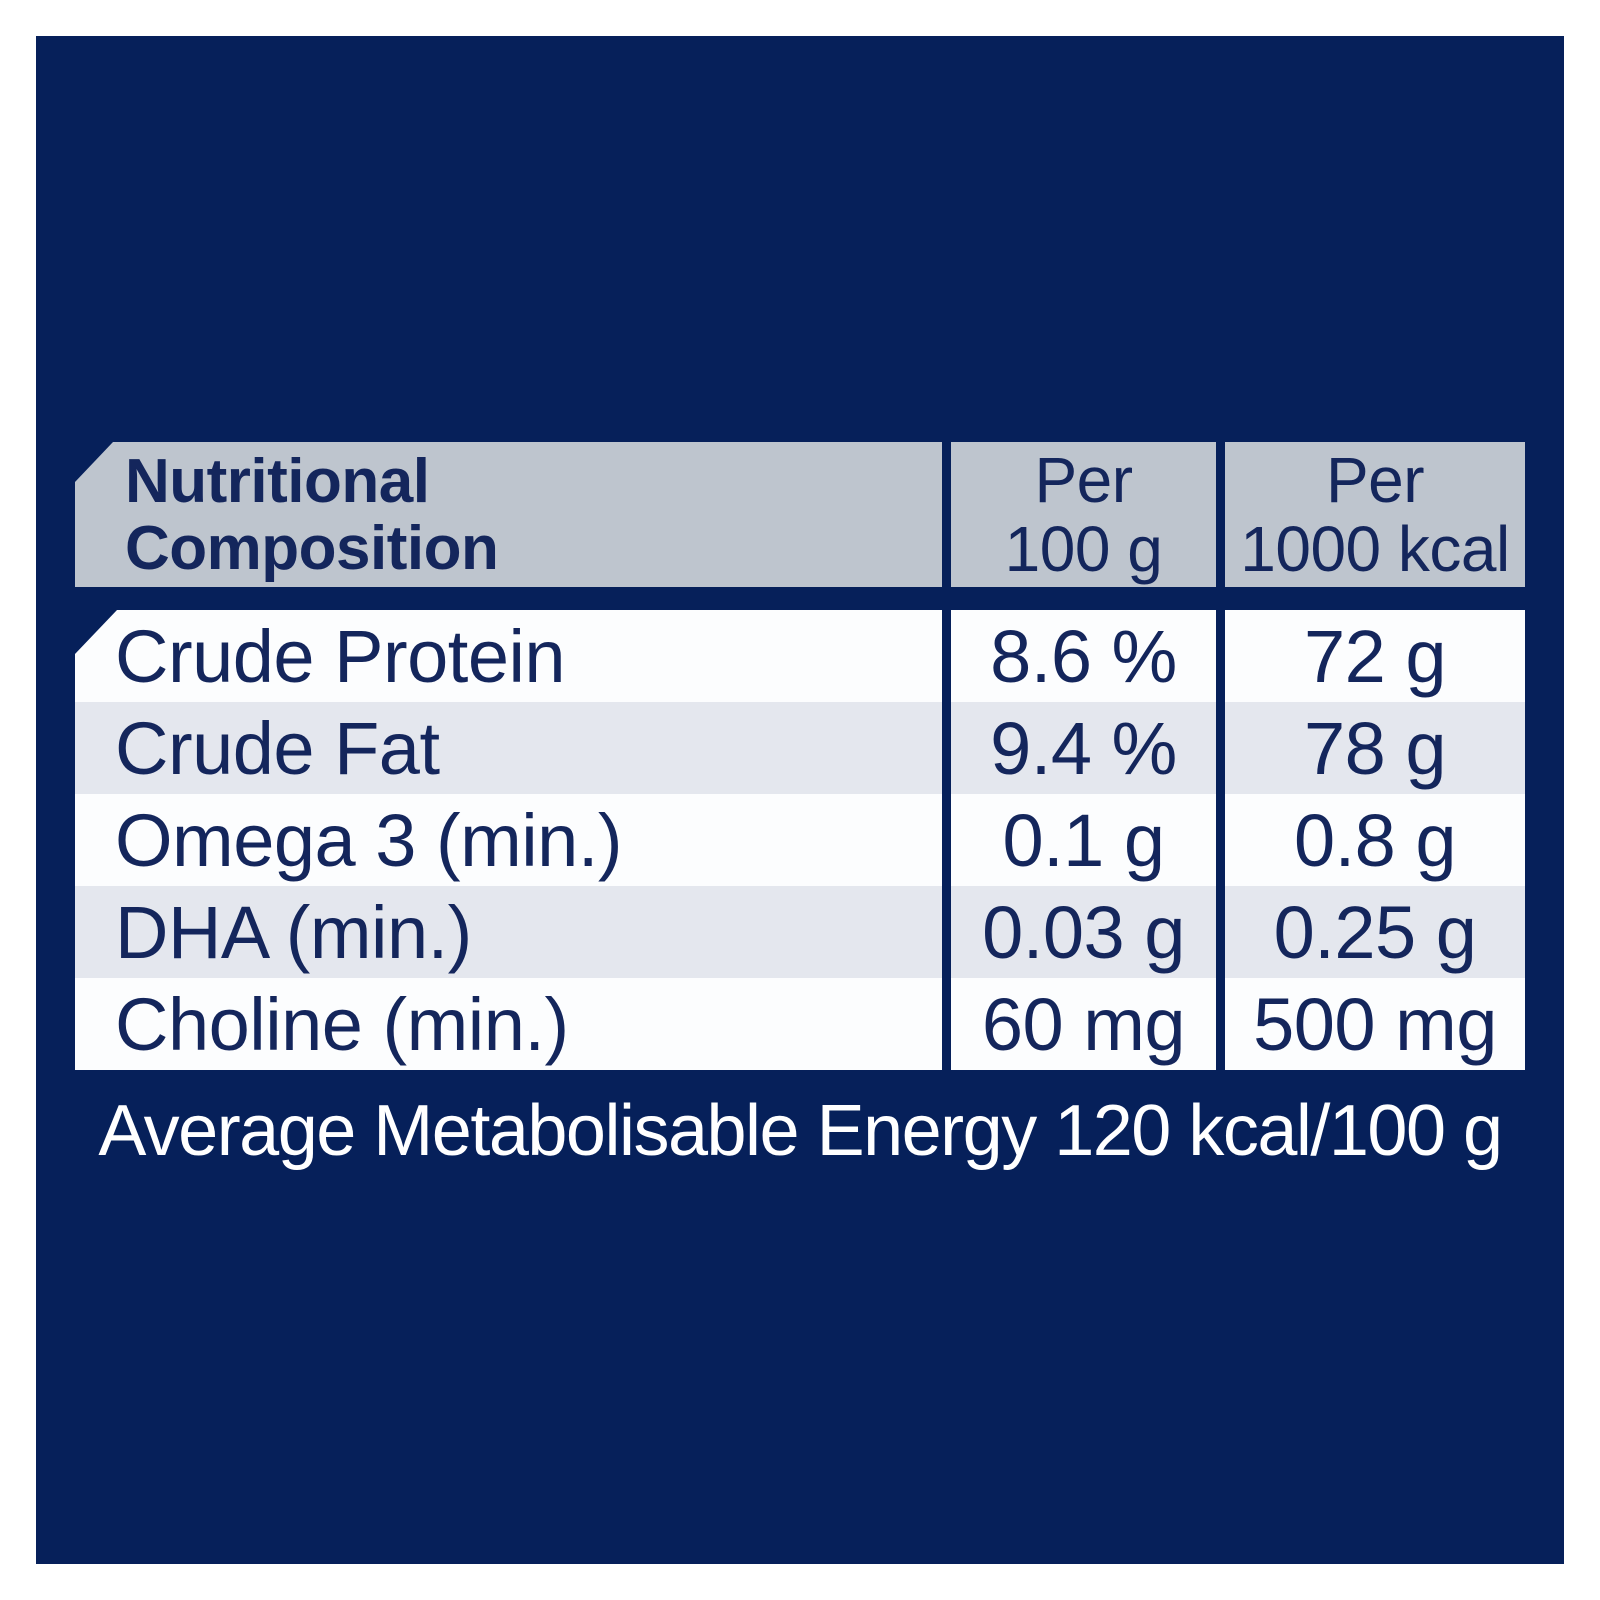 The width and height of the screenshot is (1600, 1600). What do you see at coordinates (508, 748) in the screenshot?
I see `row-label-crude-fat: Crude Fat` at bounding box center [508, 748].